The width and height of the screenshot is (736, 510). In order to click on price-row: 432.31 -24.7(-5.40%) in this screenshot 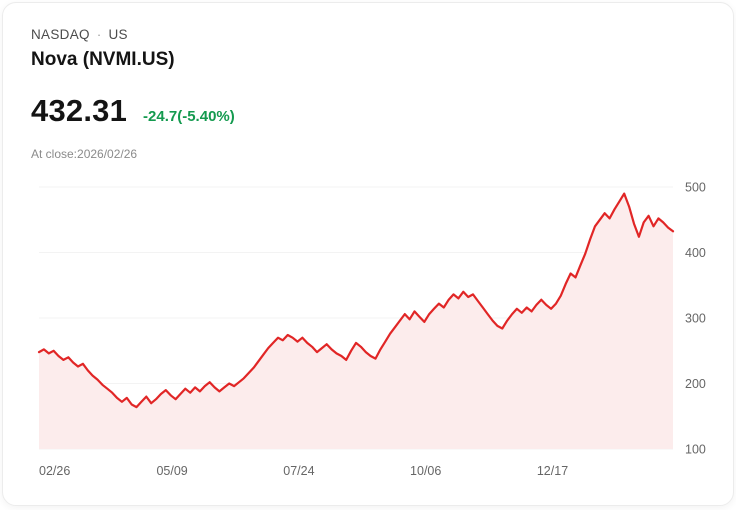, I will do `click(369, 111)`.